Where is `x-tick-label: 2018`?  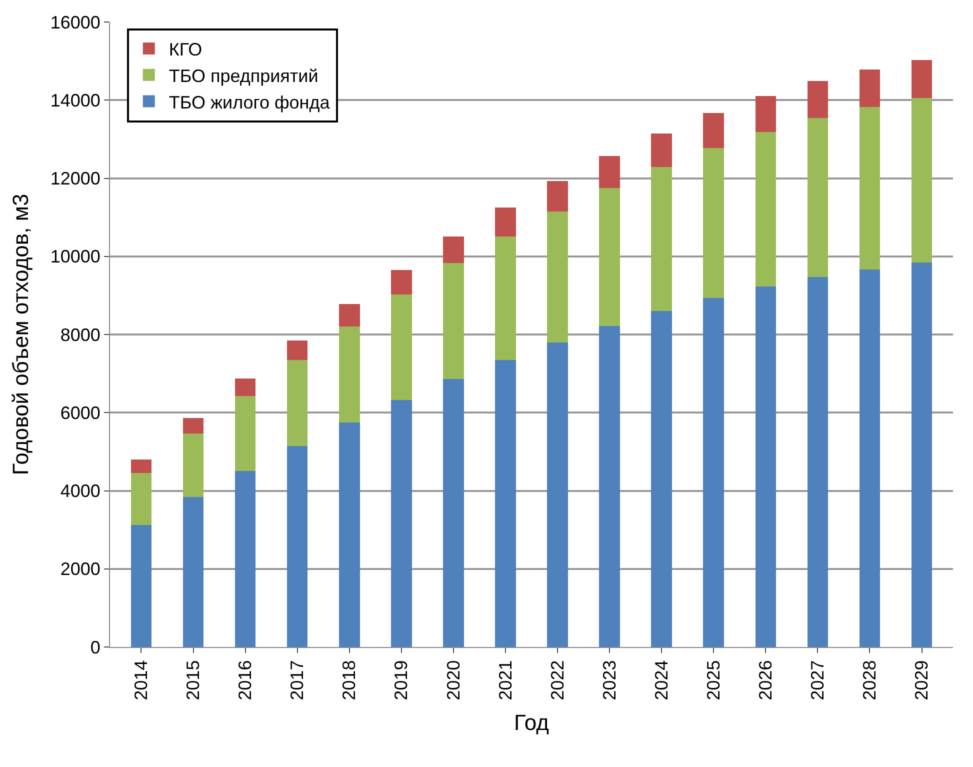 x-tick-label: 2018 is located at coordinates (349, 680).